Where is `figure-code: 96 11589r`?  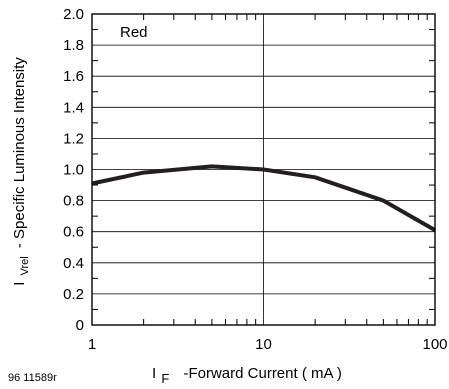 figure-code: 96 11589r is located at coordinates (32, 378).